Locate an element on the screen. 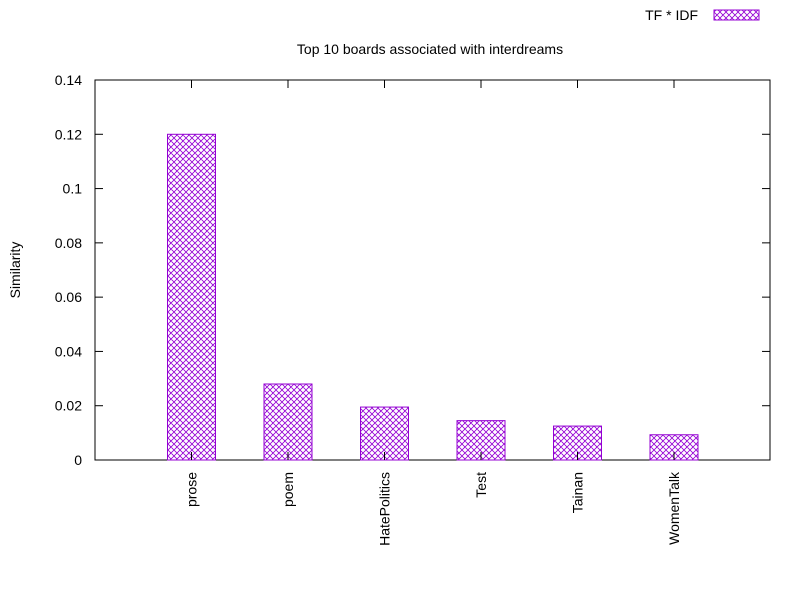  y-tick-label: 0.1 is located at coordinates (73, 189).